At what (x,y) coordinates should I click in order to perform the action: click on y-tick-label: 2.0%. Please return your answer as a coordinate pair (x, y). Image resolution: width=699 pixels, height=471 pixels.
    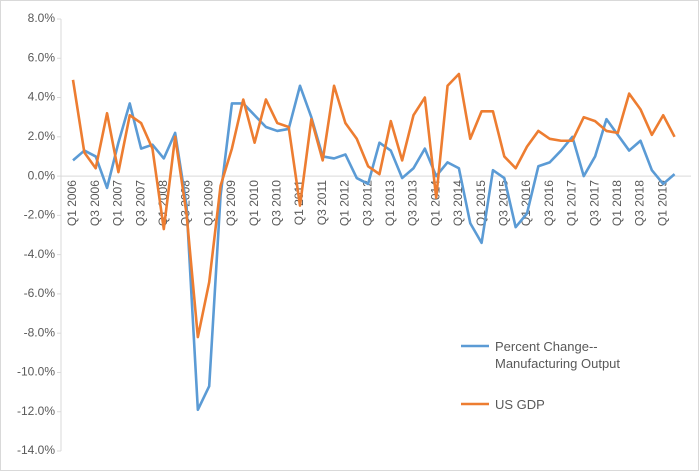
    Looking at the image, I should click on (42, 136).